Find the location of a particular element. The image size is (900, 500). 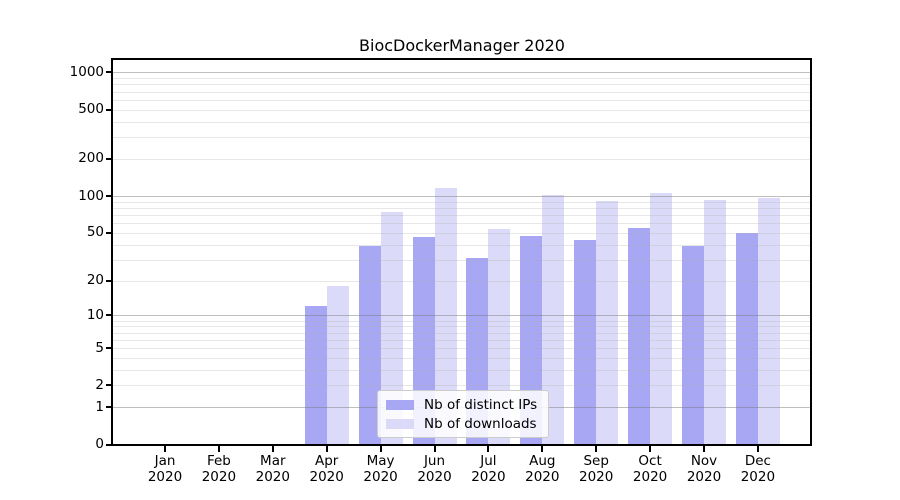

y-tick-label: 200 is located at coordinates (91, 158).